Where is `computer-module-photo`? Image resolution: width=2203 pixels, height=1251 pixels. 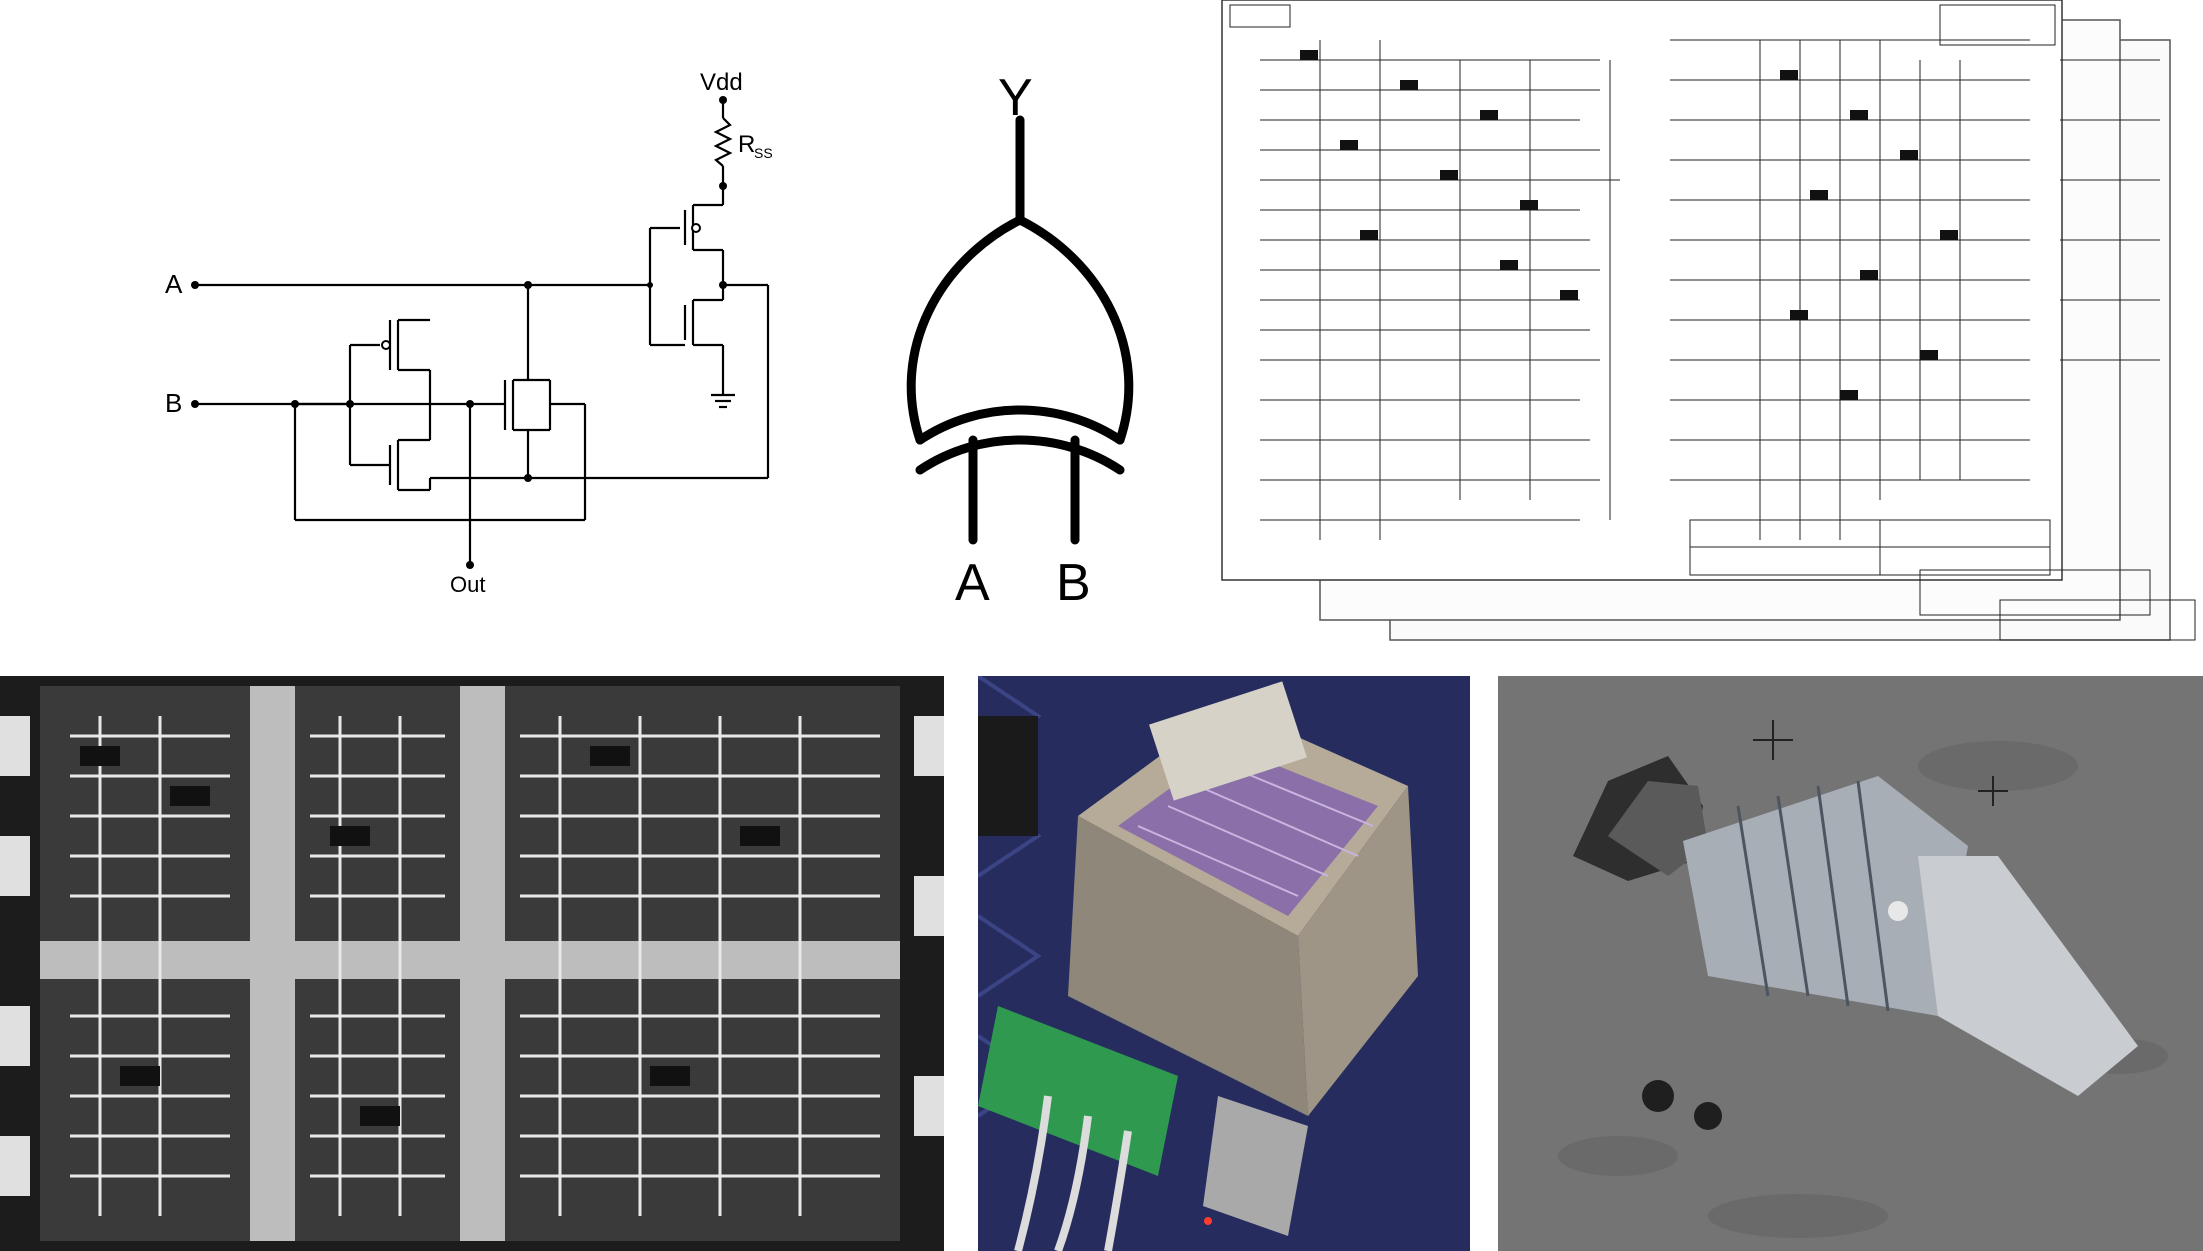
computer-module-photo is located at coordinates (1224, 963).